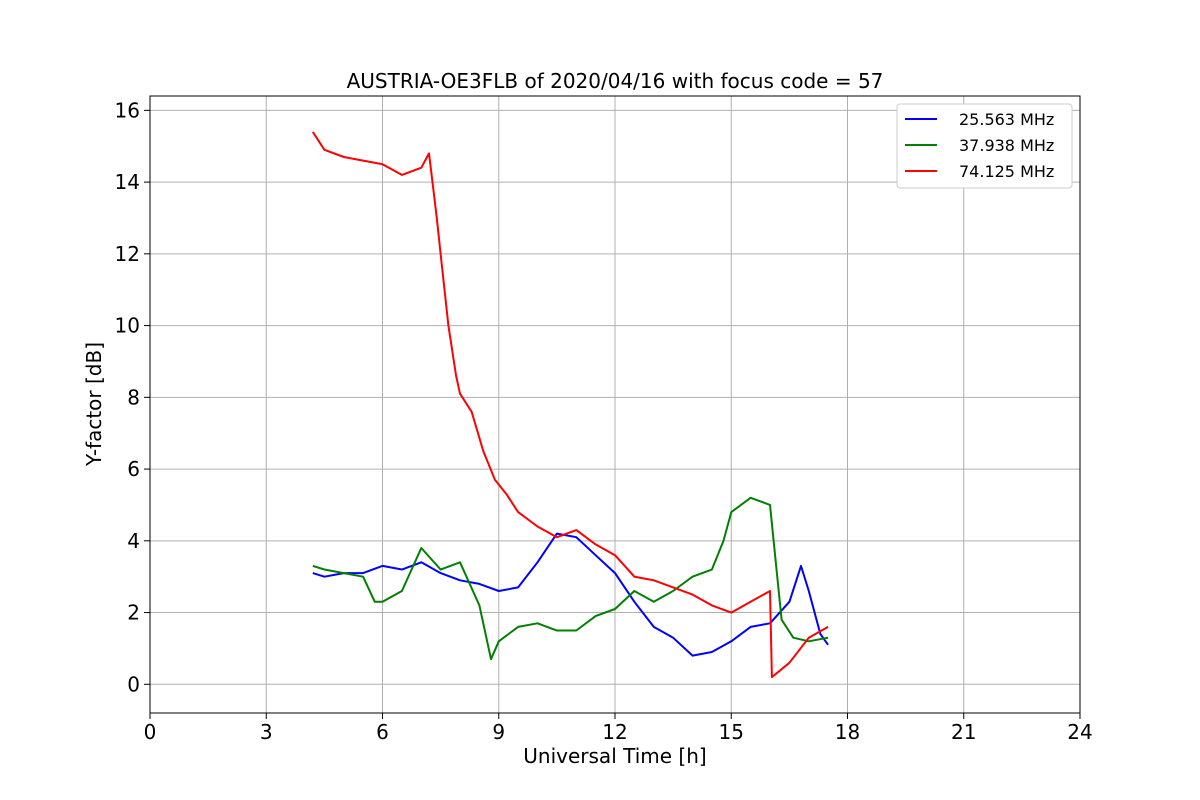  Describe the element at coordinates (133, 469) in the screenshot. I see `y-tick-label: 6` at that location.